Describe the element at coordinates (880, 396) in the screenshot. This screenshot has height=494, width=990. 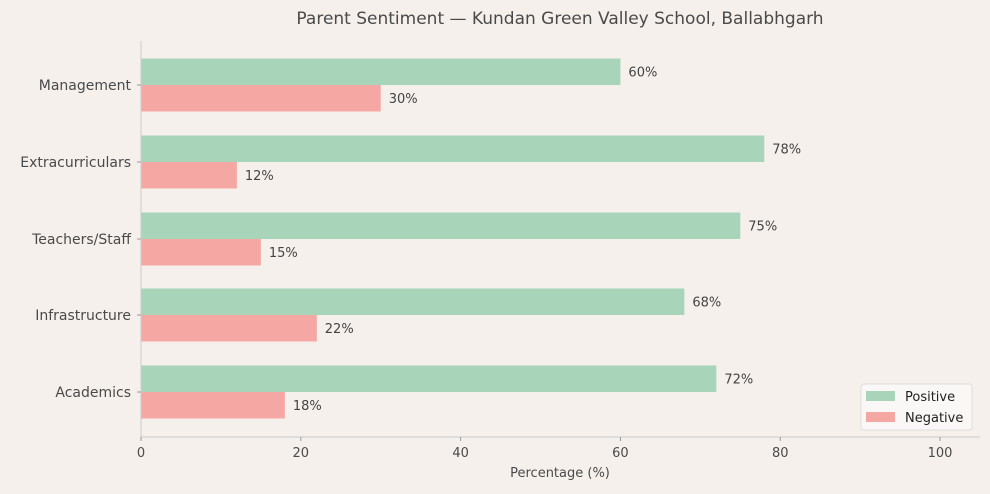
I see `legend-swatch-positive` at that location.